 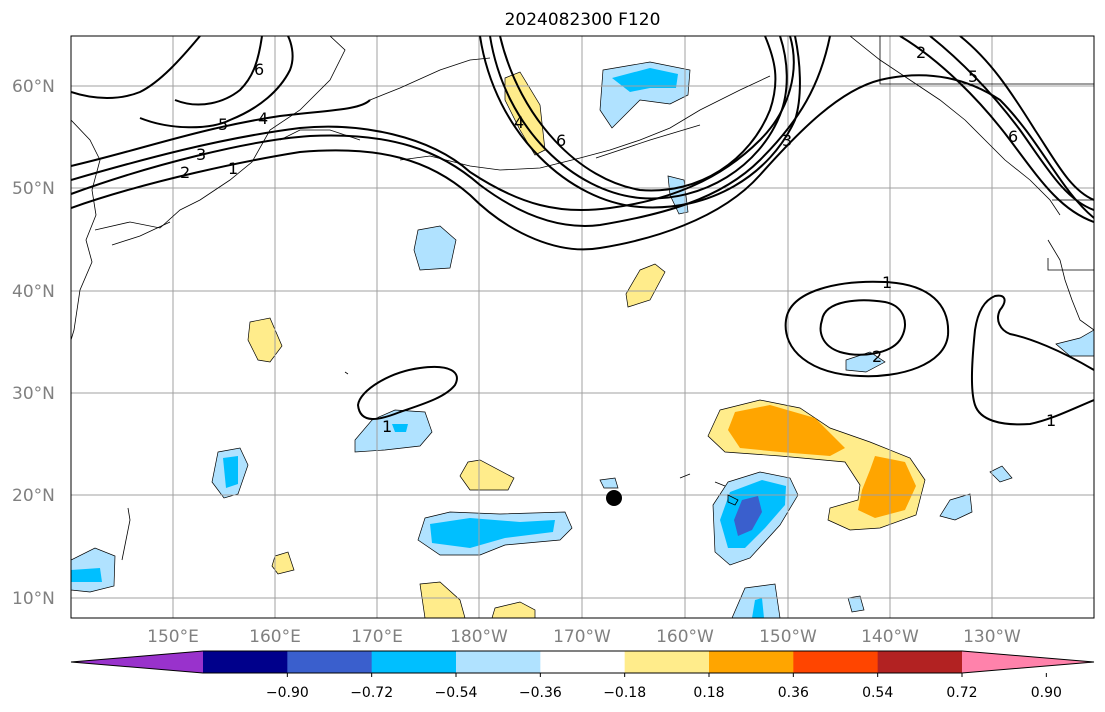 What do you see at coordinates (173, 637) in the screenshot?
I see `lon-label: 150°E` at bounding box center [173, 637].